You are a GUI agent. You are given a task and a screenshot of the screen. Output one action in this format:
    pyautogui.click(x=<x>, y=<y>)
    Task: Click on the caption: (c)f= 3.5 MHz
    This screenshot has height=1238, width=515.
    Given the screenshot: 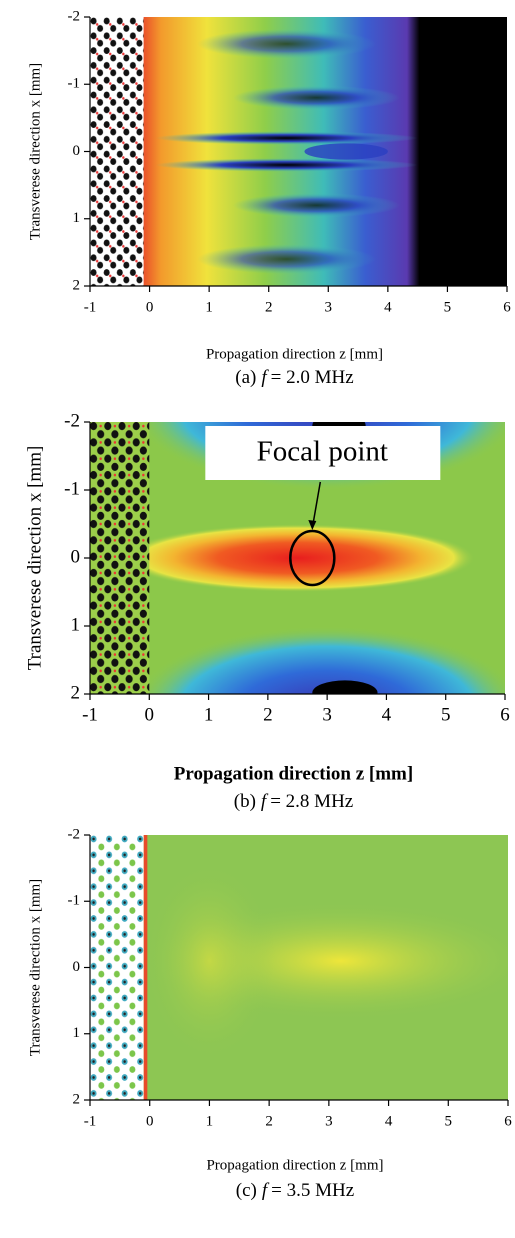 What is the action you would take?
    pyautogui.click(x=295, y=1190)
    